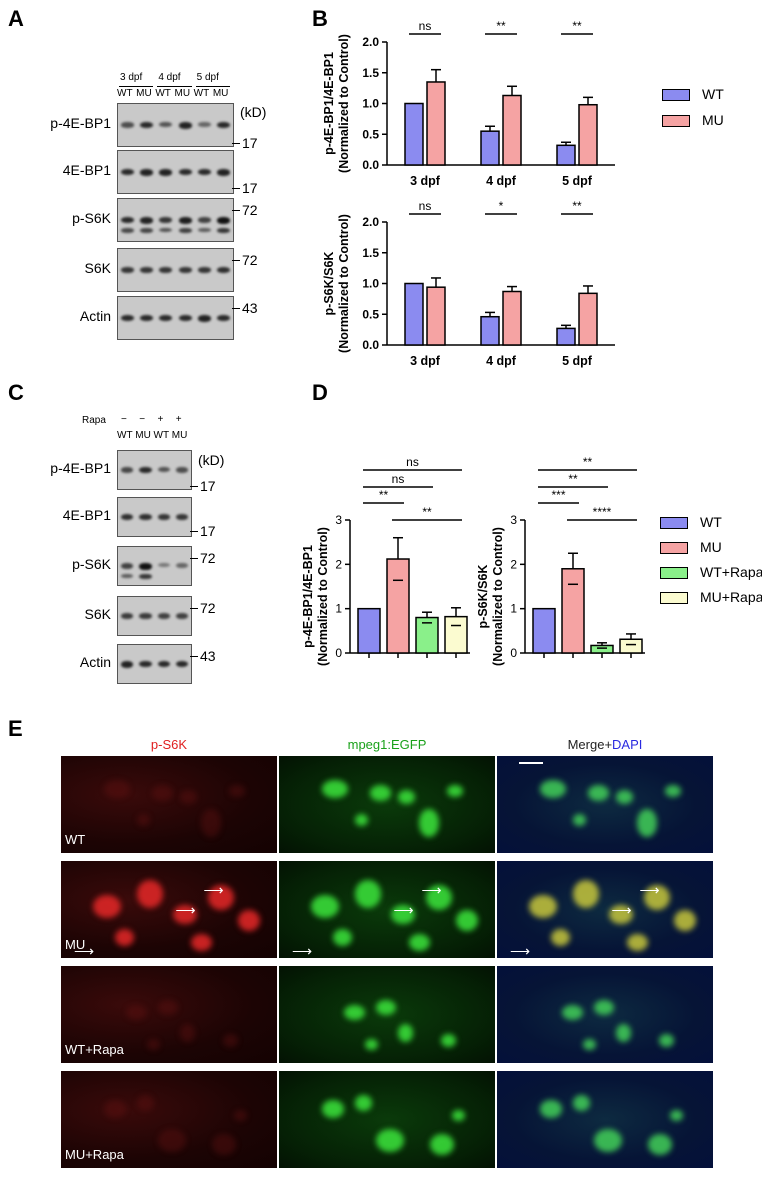 This screenshot has height=1193, width=762. I want to click on micrograph-panel: ⟶ ⟶ ⟶, so click(387, 909).